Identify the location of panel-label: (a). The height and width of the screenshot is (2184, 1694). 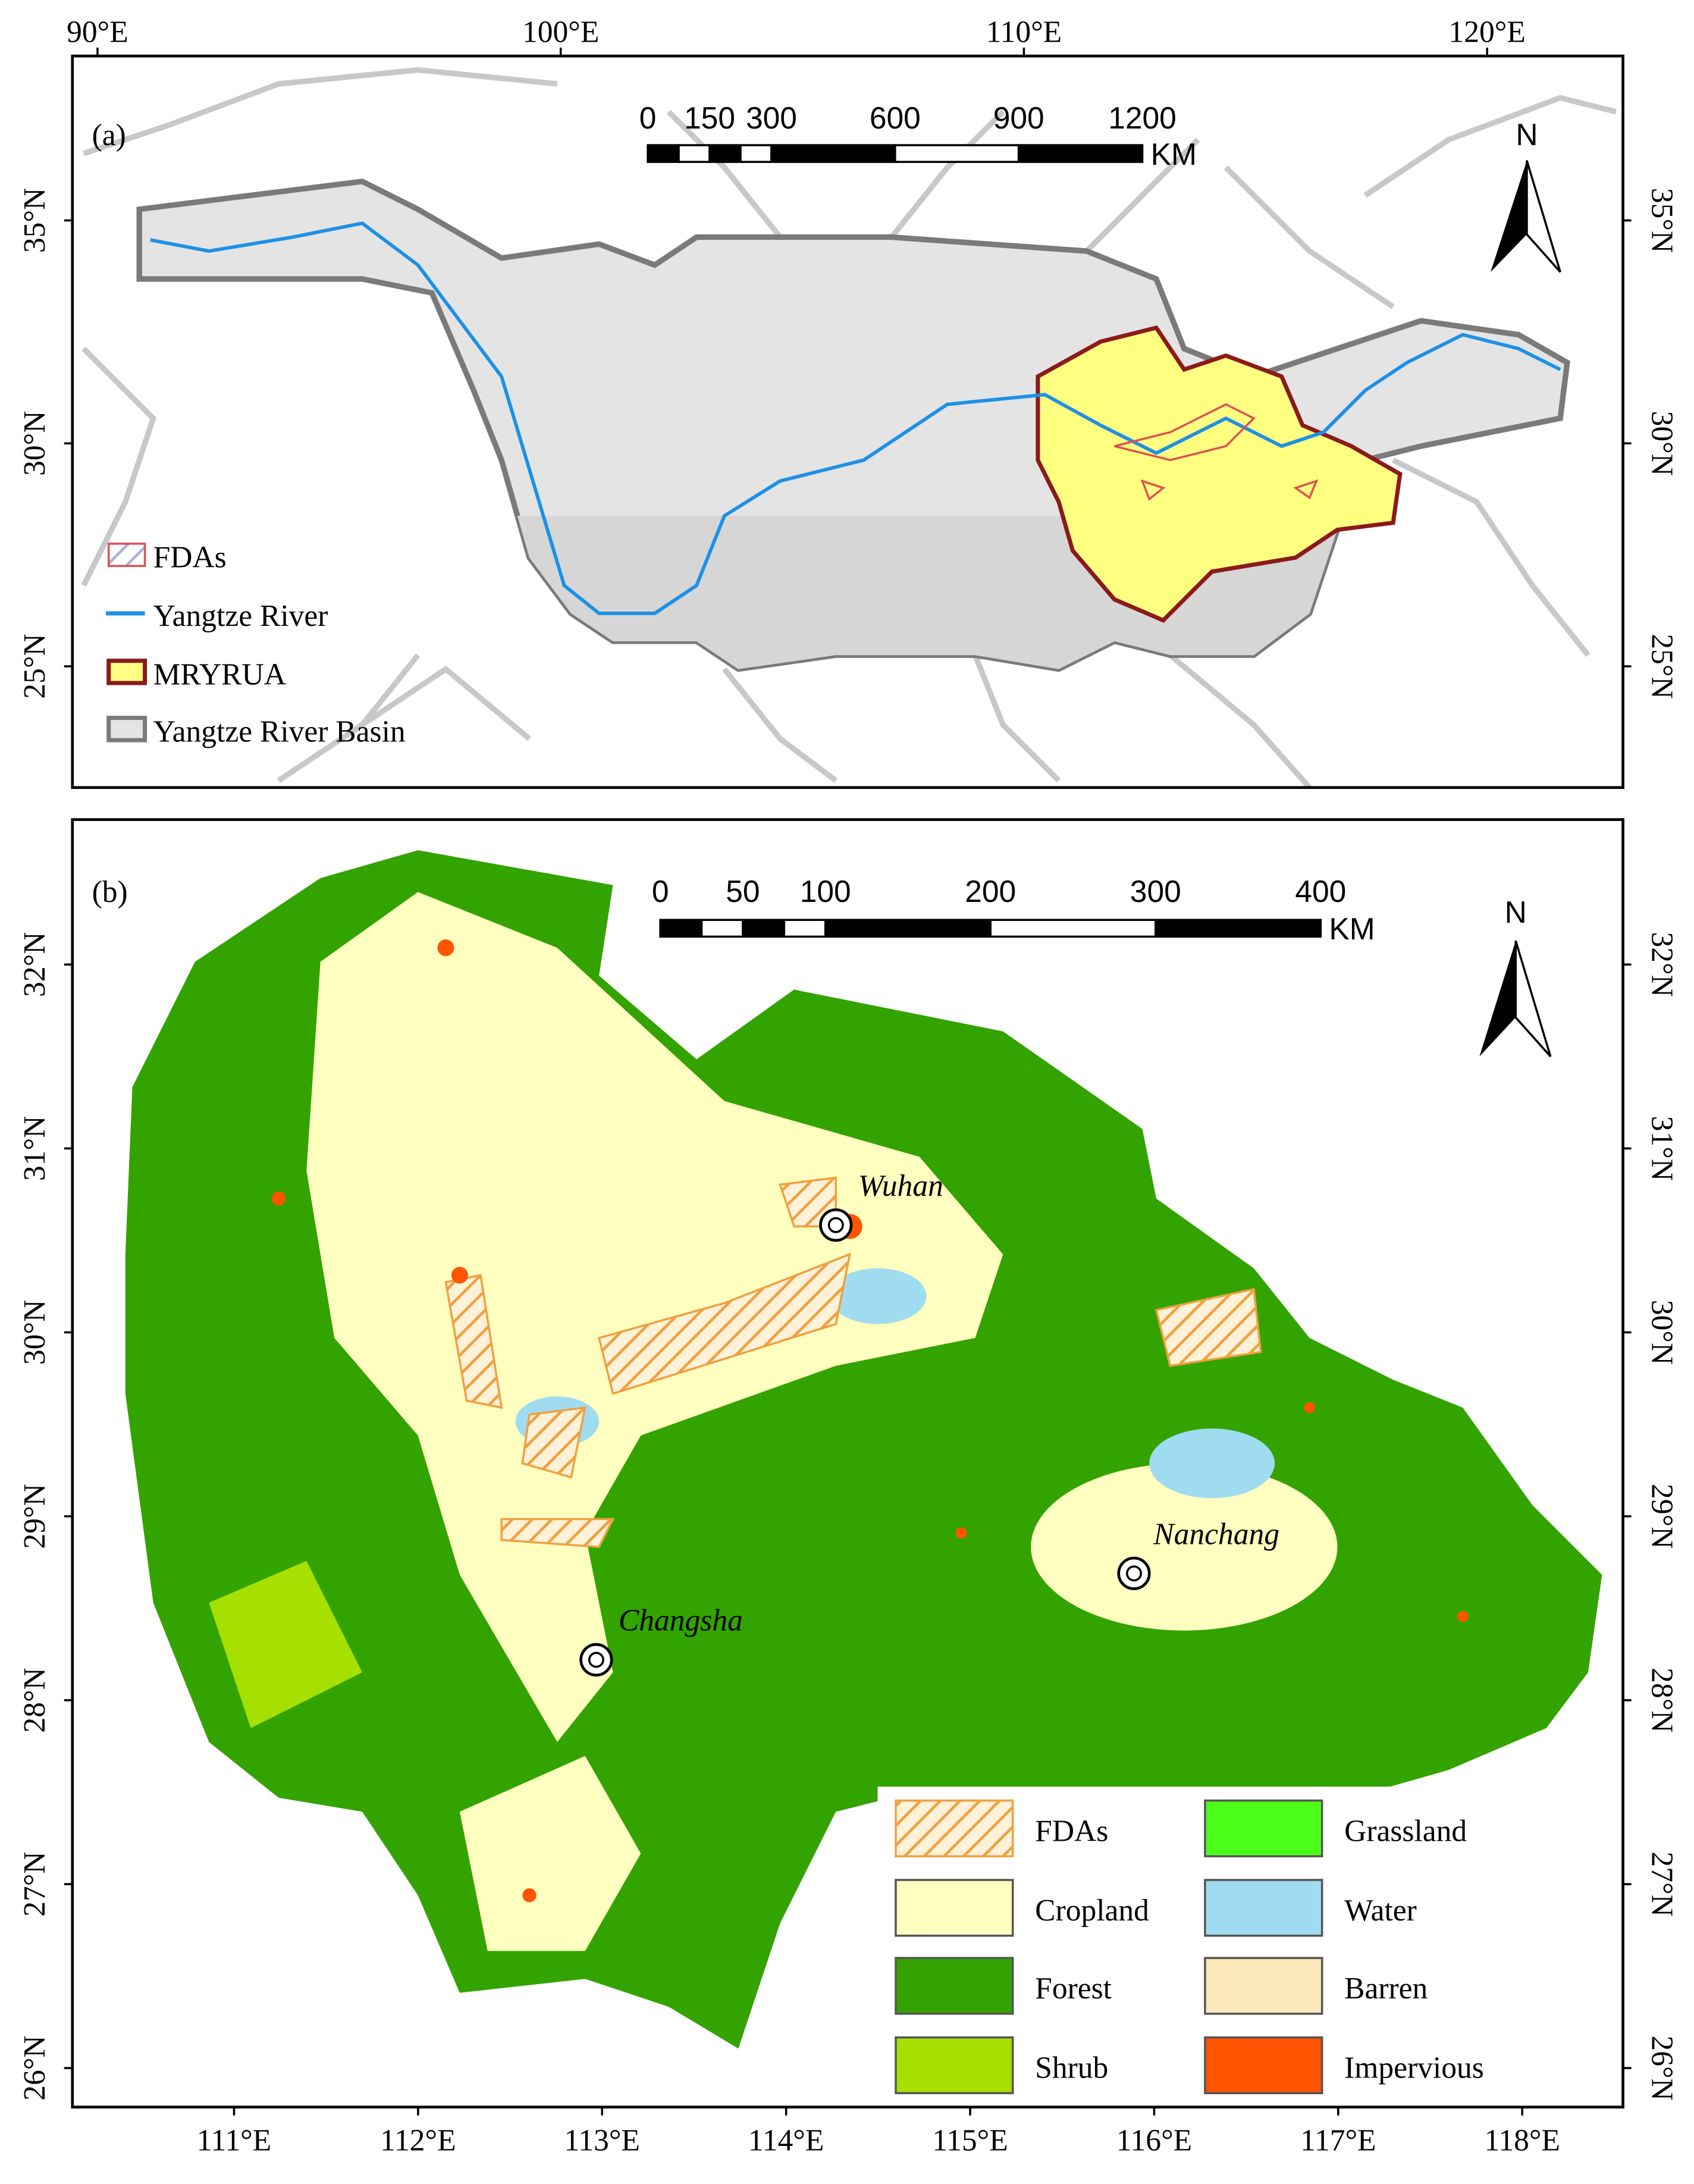
(109, 135).